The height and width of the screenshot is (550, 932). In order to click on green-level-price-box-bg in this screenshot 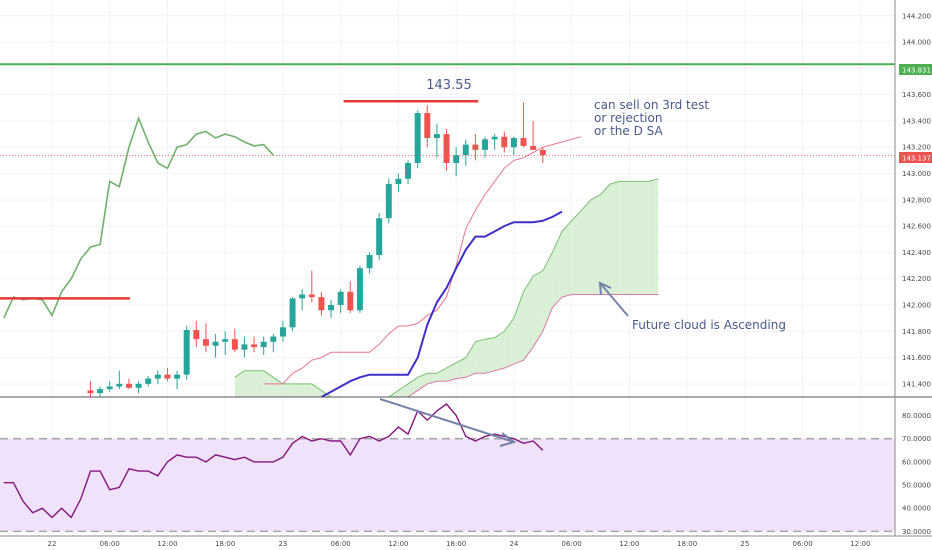, I will do `click(915, 69)`.